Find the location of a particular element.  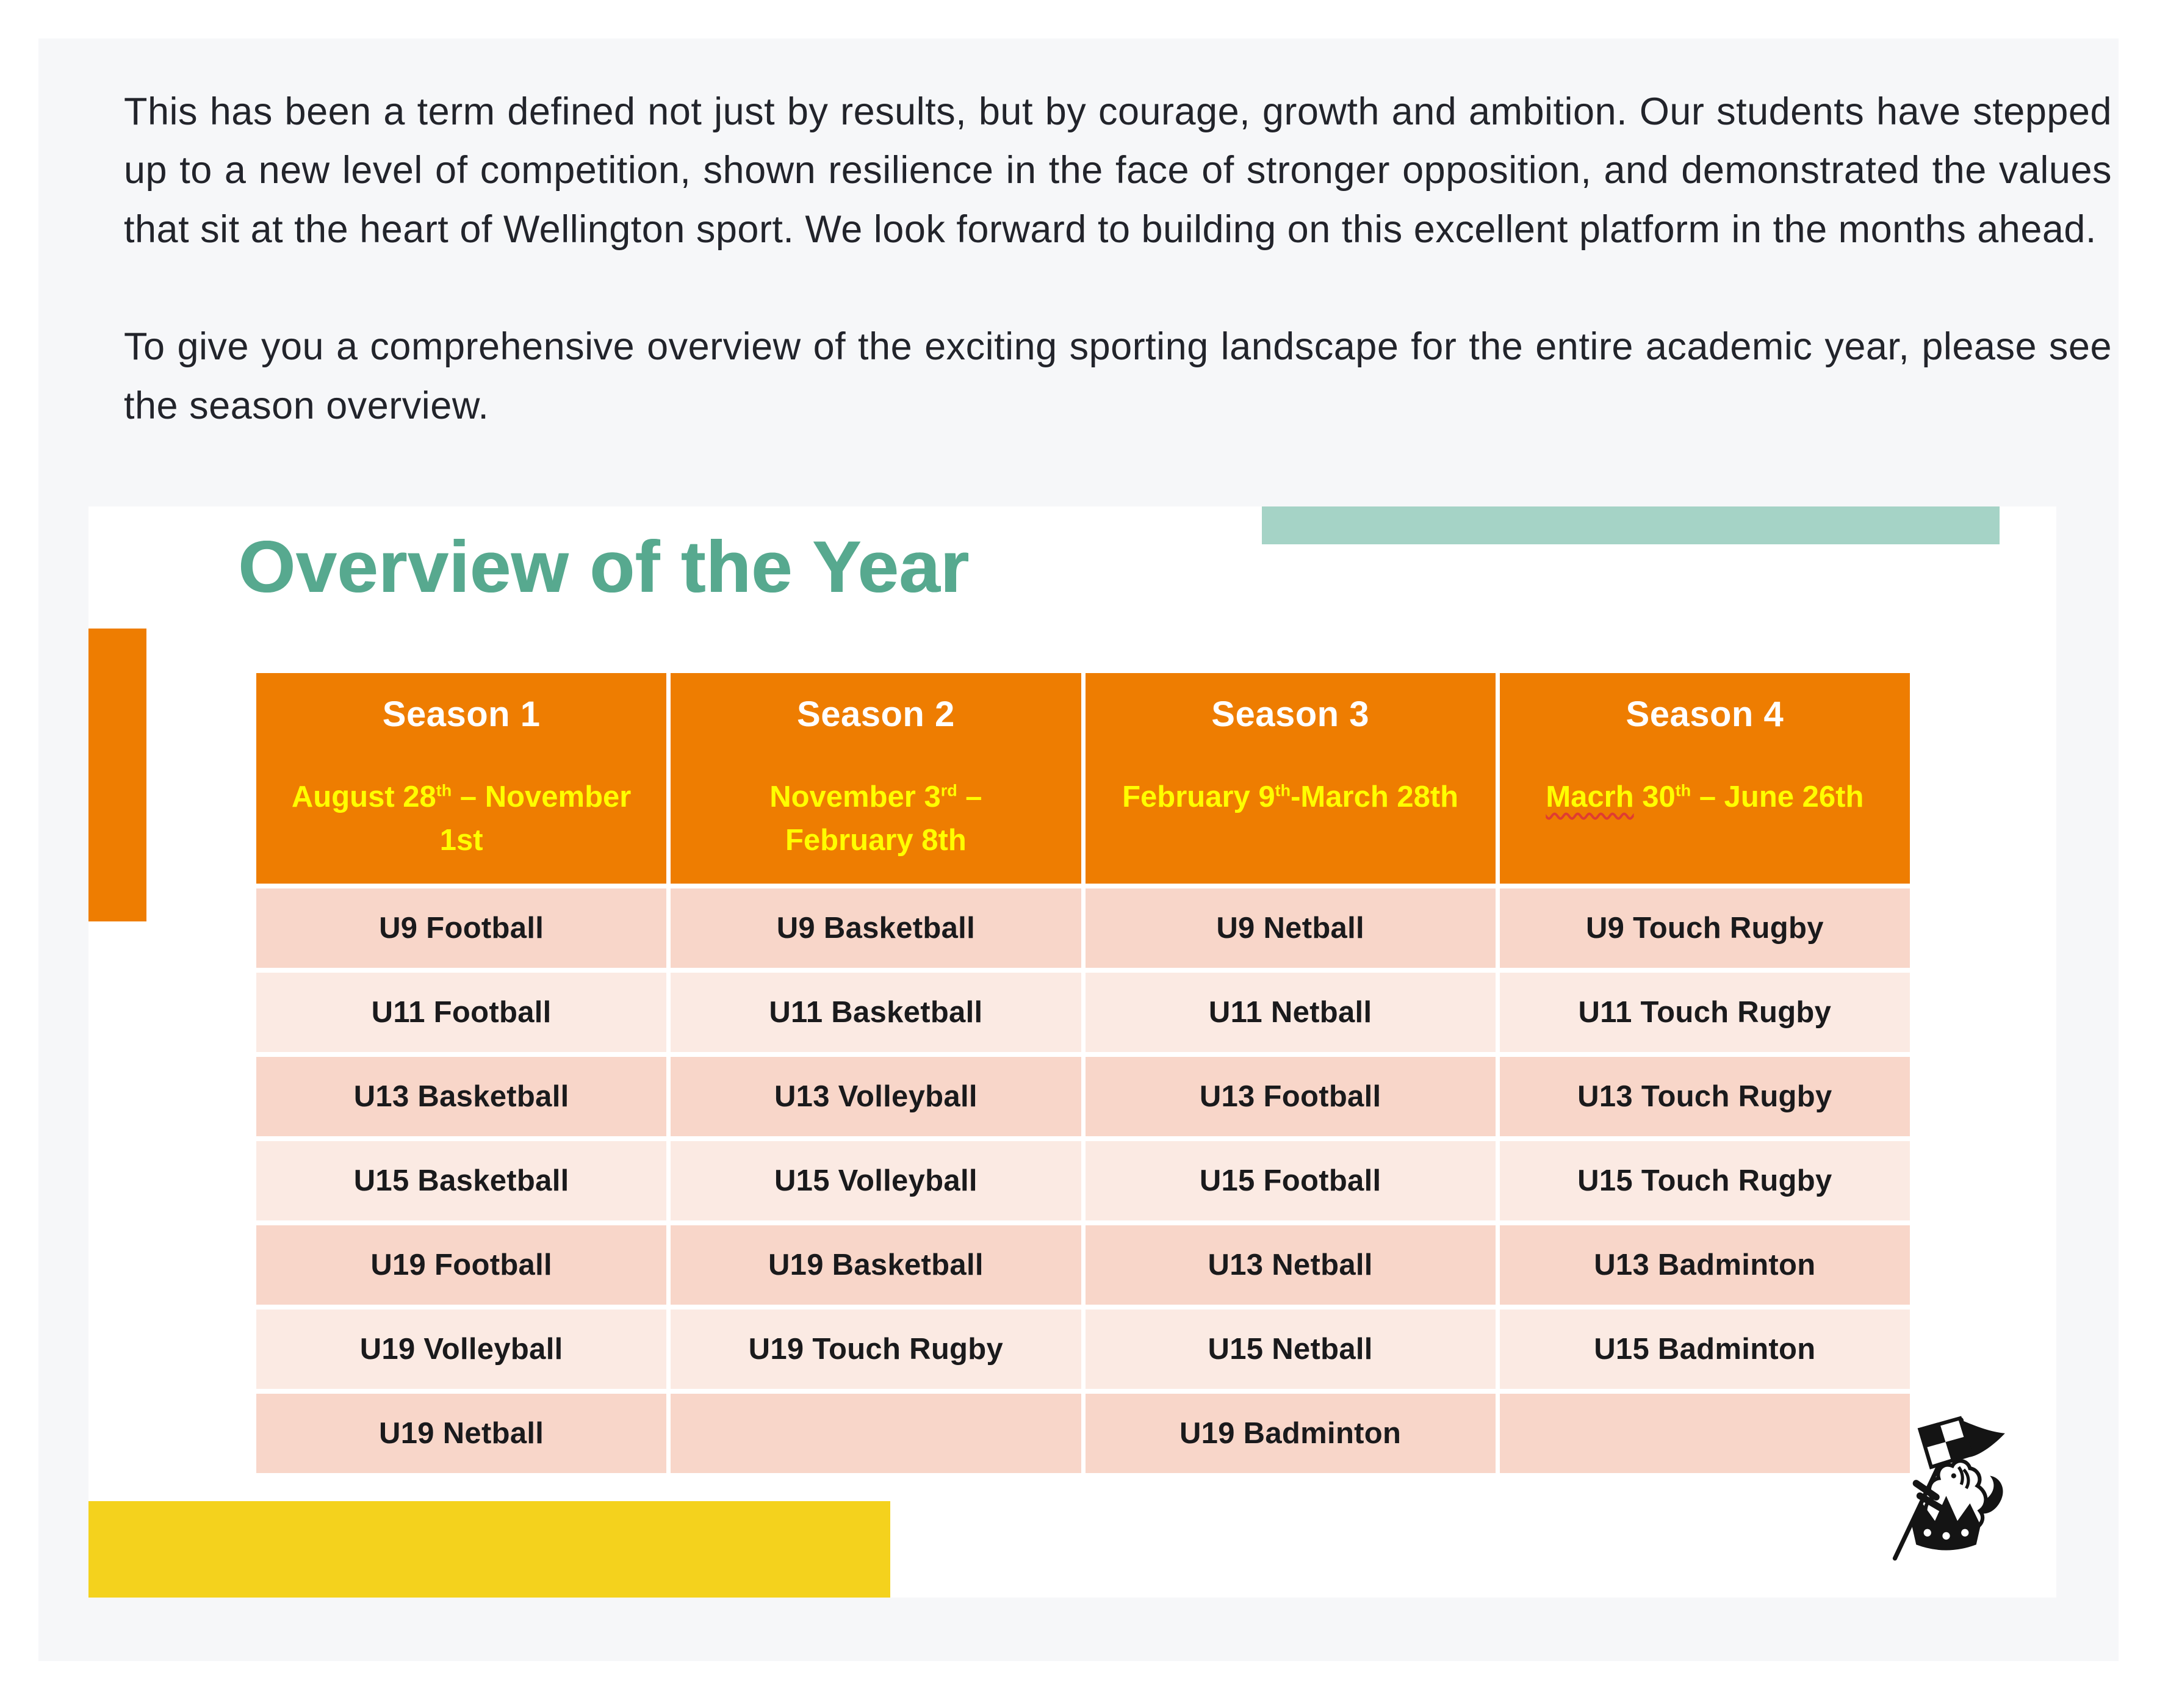

table-cell: U15 Football is located at coordinates (1291, 1180).